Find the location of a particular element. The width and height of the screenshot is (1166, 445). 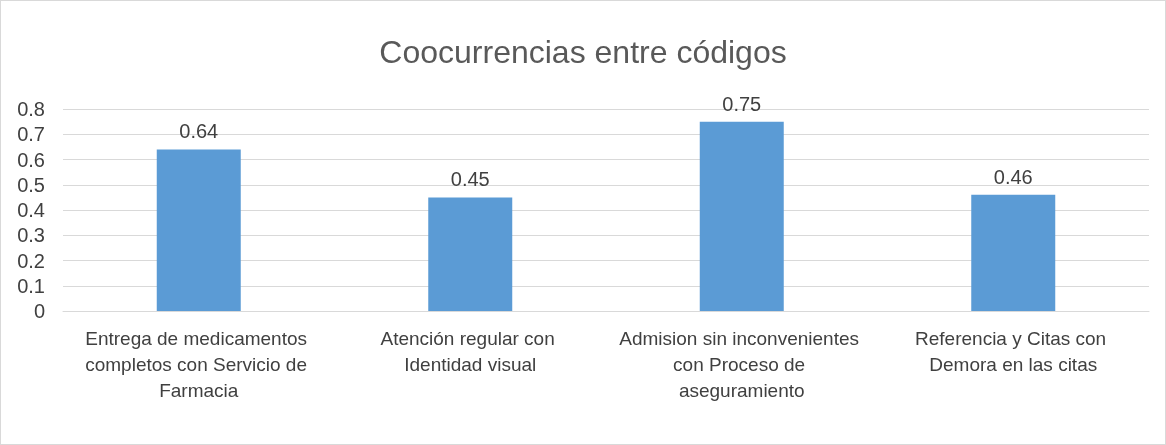

y-tick-label: 0 is located at coordinates (39, 311).